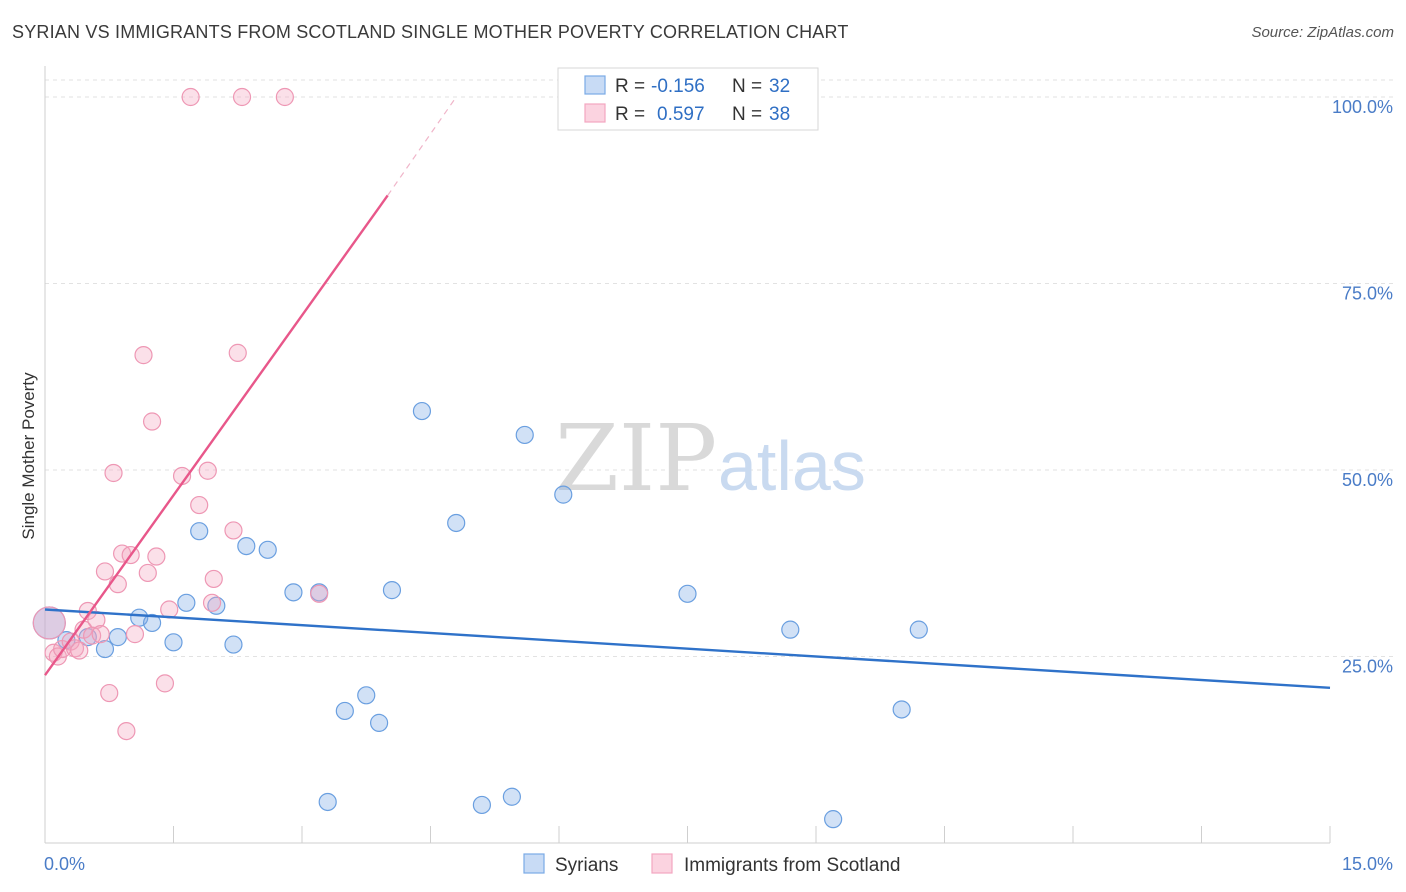 The width and height of the screenshot is (1406, 892). What do you see at coordinates (1367, 480) in the screenshot?
I see `y-tick-label-50: 50.0%` at bounding box center [1367, 480].